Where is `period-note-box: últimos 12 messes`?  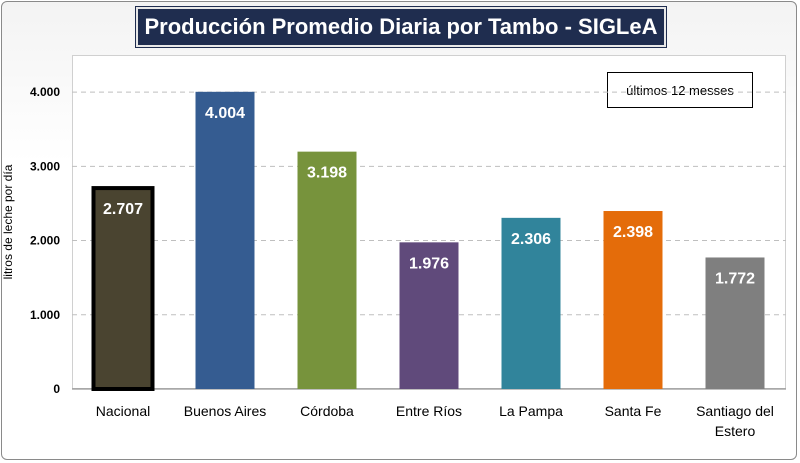
period-note-box: últimos 12 messes is located at coordinates (680, 90).